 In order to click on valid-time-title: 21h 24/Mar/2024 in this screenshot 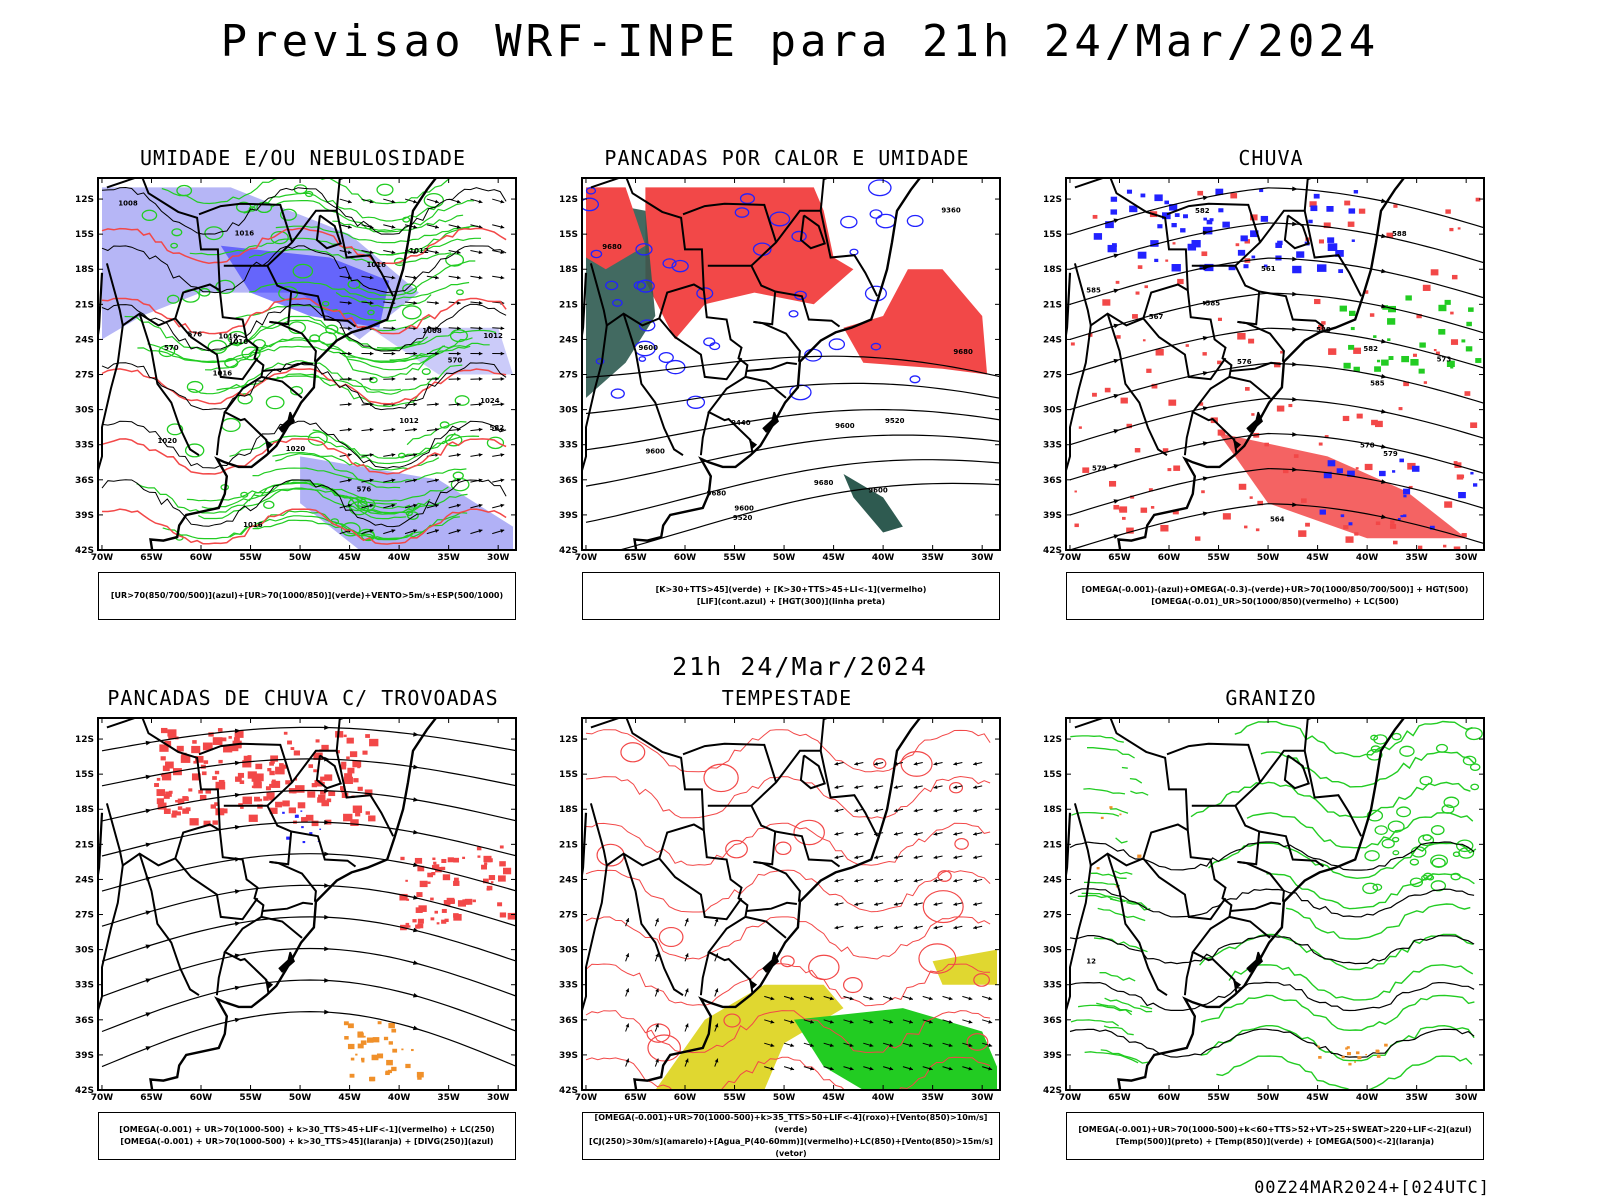, I will do `click(800, 666)`.